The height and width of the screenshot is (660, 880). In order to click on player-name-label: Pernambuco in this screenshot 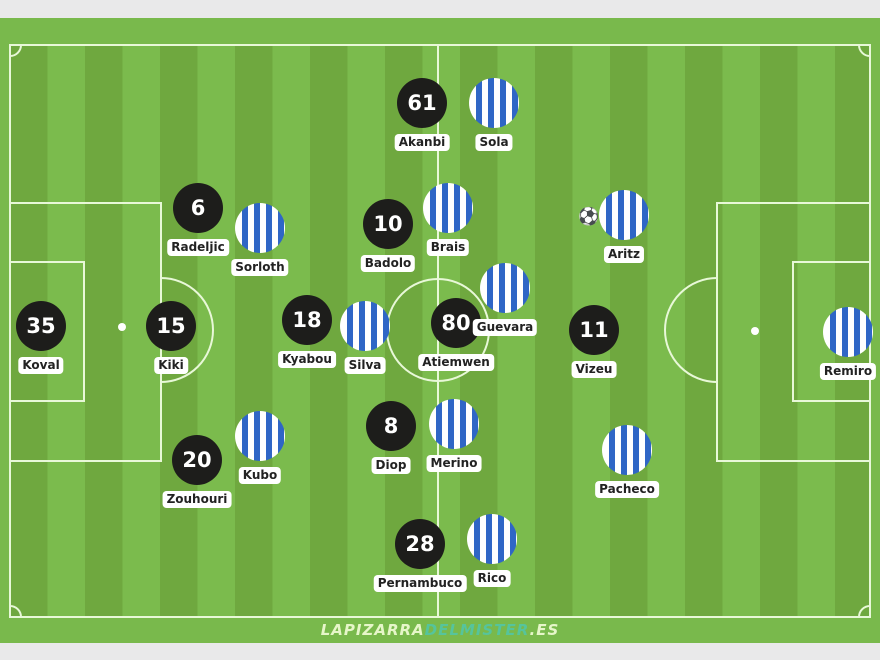, I will do `click(420, 583)`.